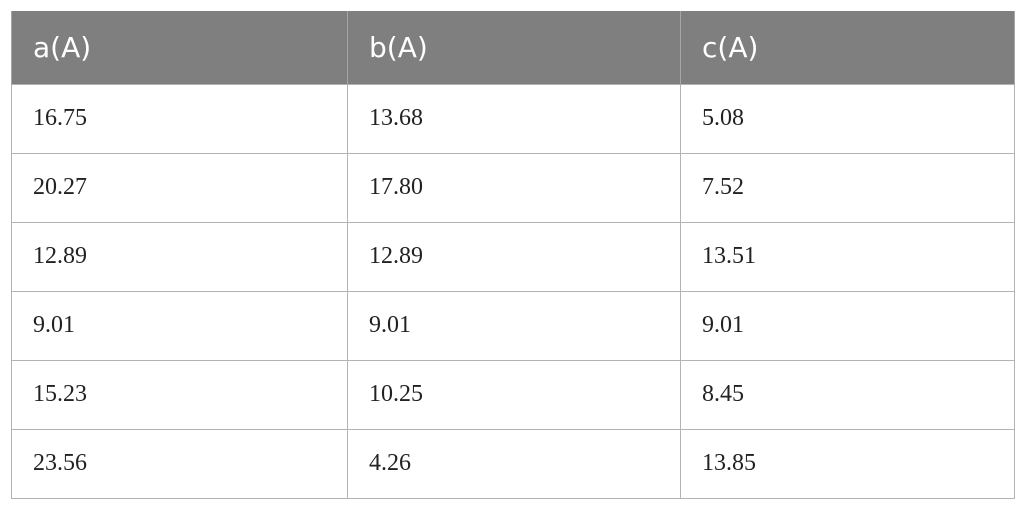 Image resolution: width=1025 pixels, height=511 pixels. I want to click on table-cell-b: 10.25, so click(514, 394).